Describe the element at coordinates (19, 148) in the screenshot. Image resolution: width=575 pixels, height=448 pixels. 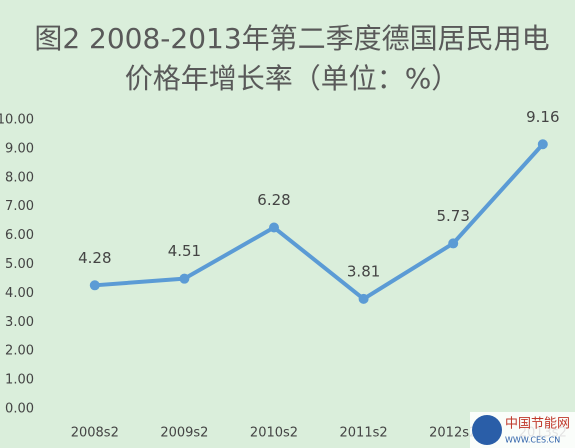
I see `y-tick-label: 9.00` at that location.